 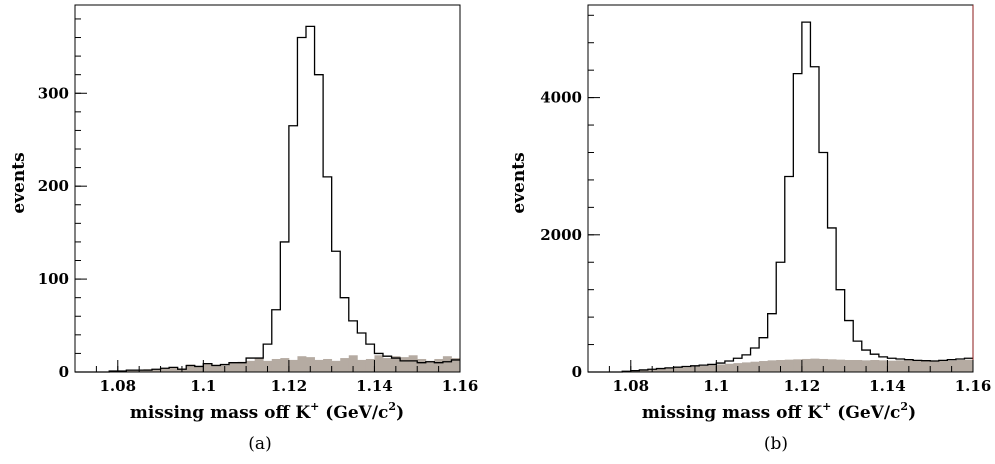 What do you see at coordinates (314, 406) in the screenshot?
I see `panel-a-xlabel-sup: +` at bounding box center [314, 406].